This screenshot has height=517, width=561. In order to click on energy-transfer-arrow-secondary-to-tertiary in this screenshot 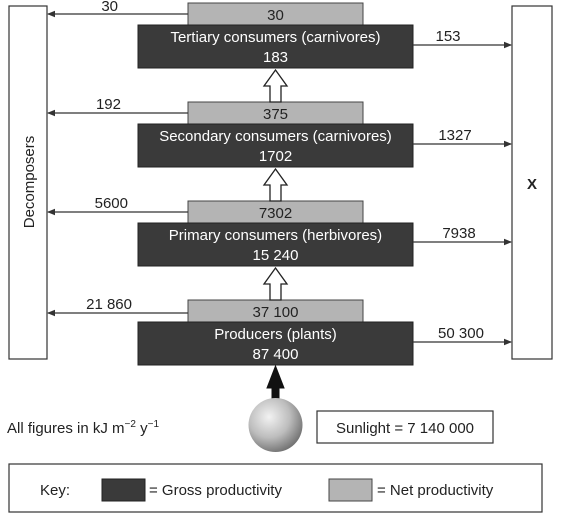, I will do `click(275, 85)`.